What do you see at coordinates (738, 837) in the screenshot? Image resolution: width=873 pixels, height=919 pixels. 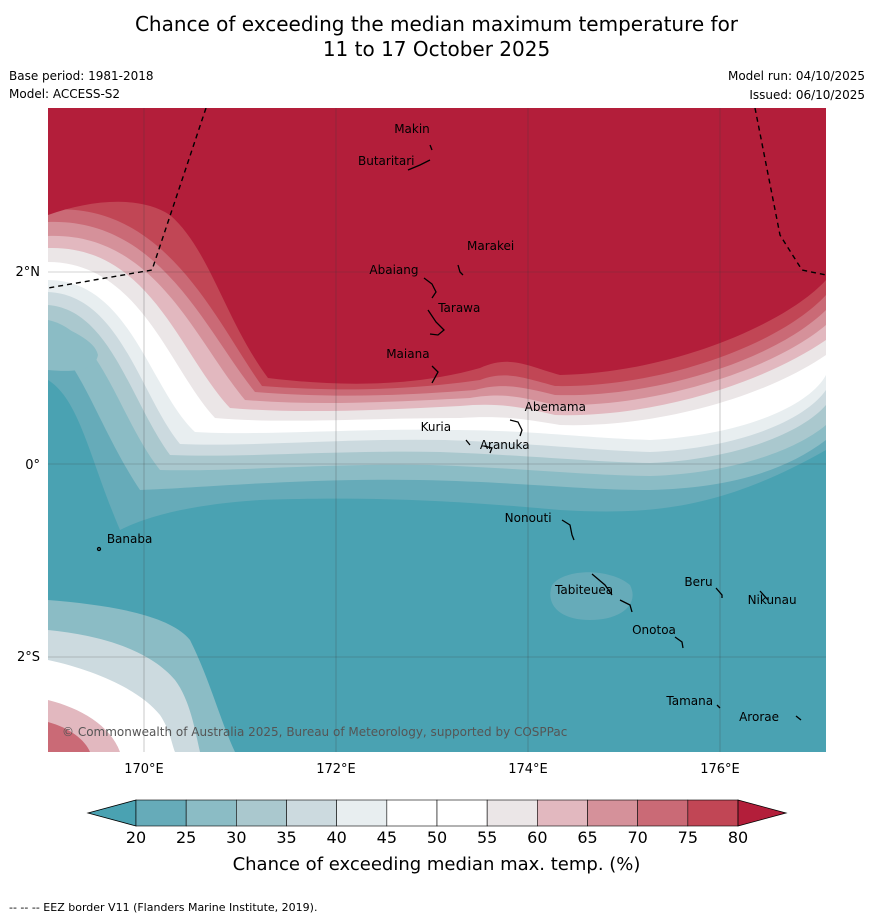 I see `colorbar-tick-80: 80` at bounding box center [738, 837].